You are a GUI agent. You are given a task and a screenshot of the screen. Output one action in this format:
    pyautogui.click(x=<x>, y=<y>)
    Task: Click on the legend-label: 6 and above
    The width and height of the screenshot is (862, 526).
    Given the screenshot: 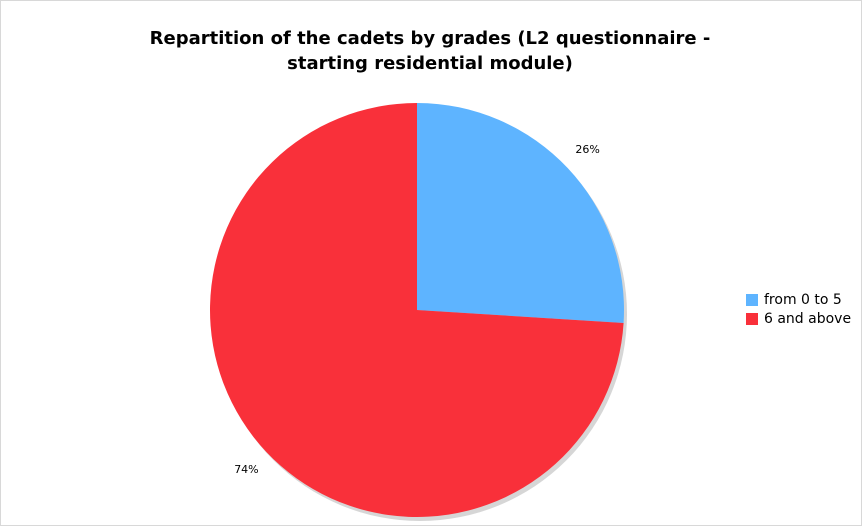 What is the action you would take?
    pyautogui.click(x=807, y=319)
    